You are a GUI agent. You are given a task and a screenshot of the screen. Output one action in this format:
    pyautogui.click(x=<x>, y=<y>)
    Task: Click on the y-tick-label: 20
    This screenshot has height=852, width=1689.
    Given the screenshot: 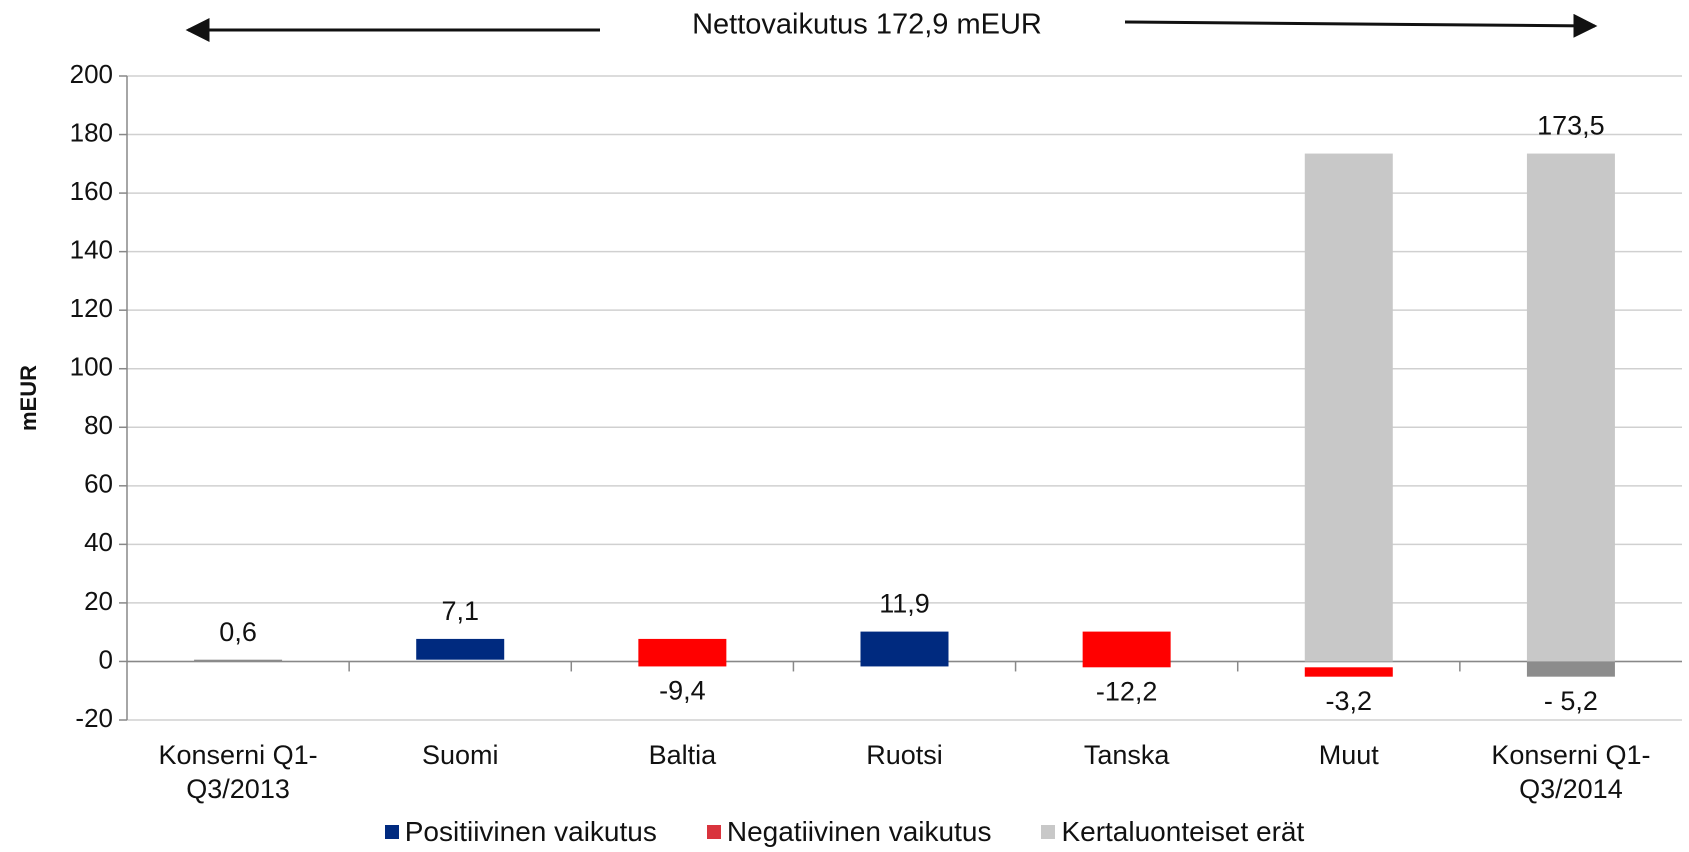 What is the action you would take?
    pyautogui.click(x=98, y=601)
    